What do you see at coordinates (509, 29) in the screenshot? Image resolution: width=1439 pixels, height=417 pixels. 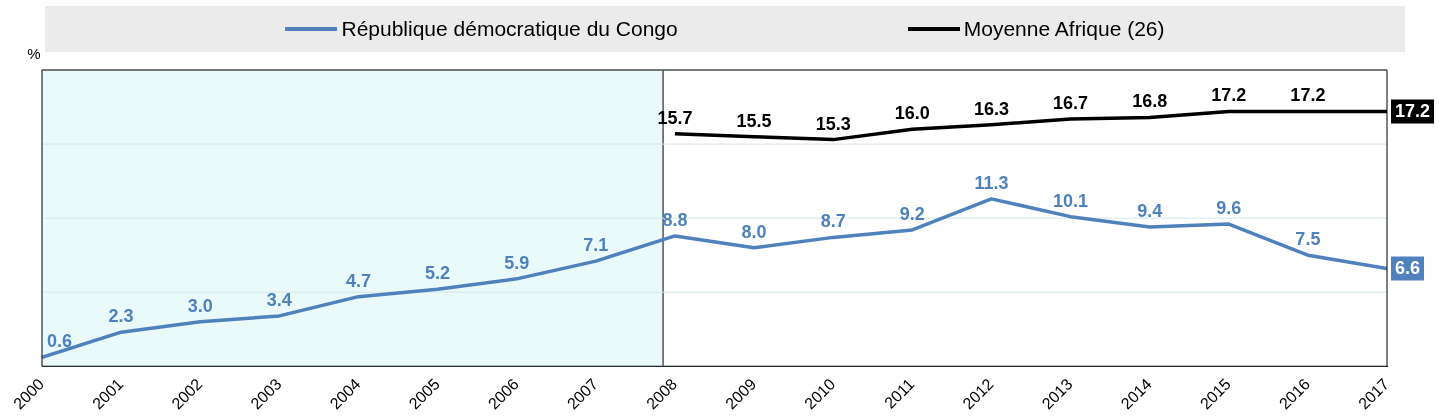 I see `legend-label: République démocratique du Congo` at bounding box center [509, 29].